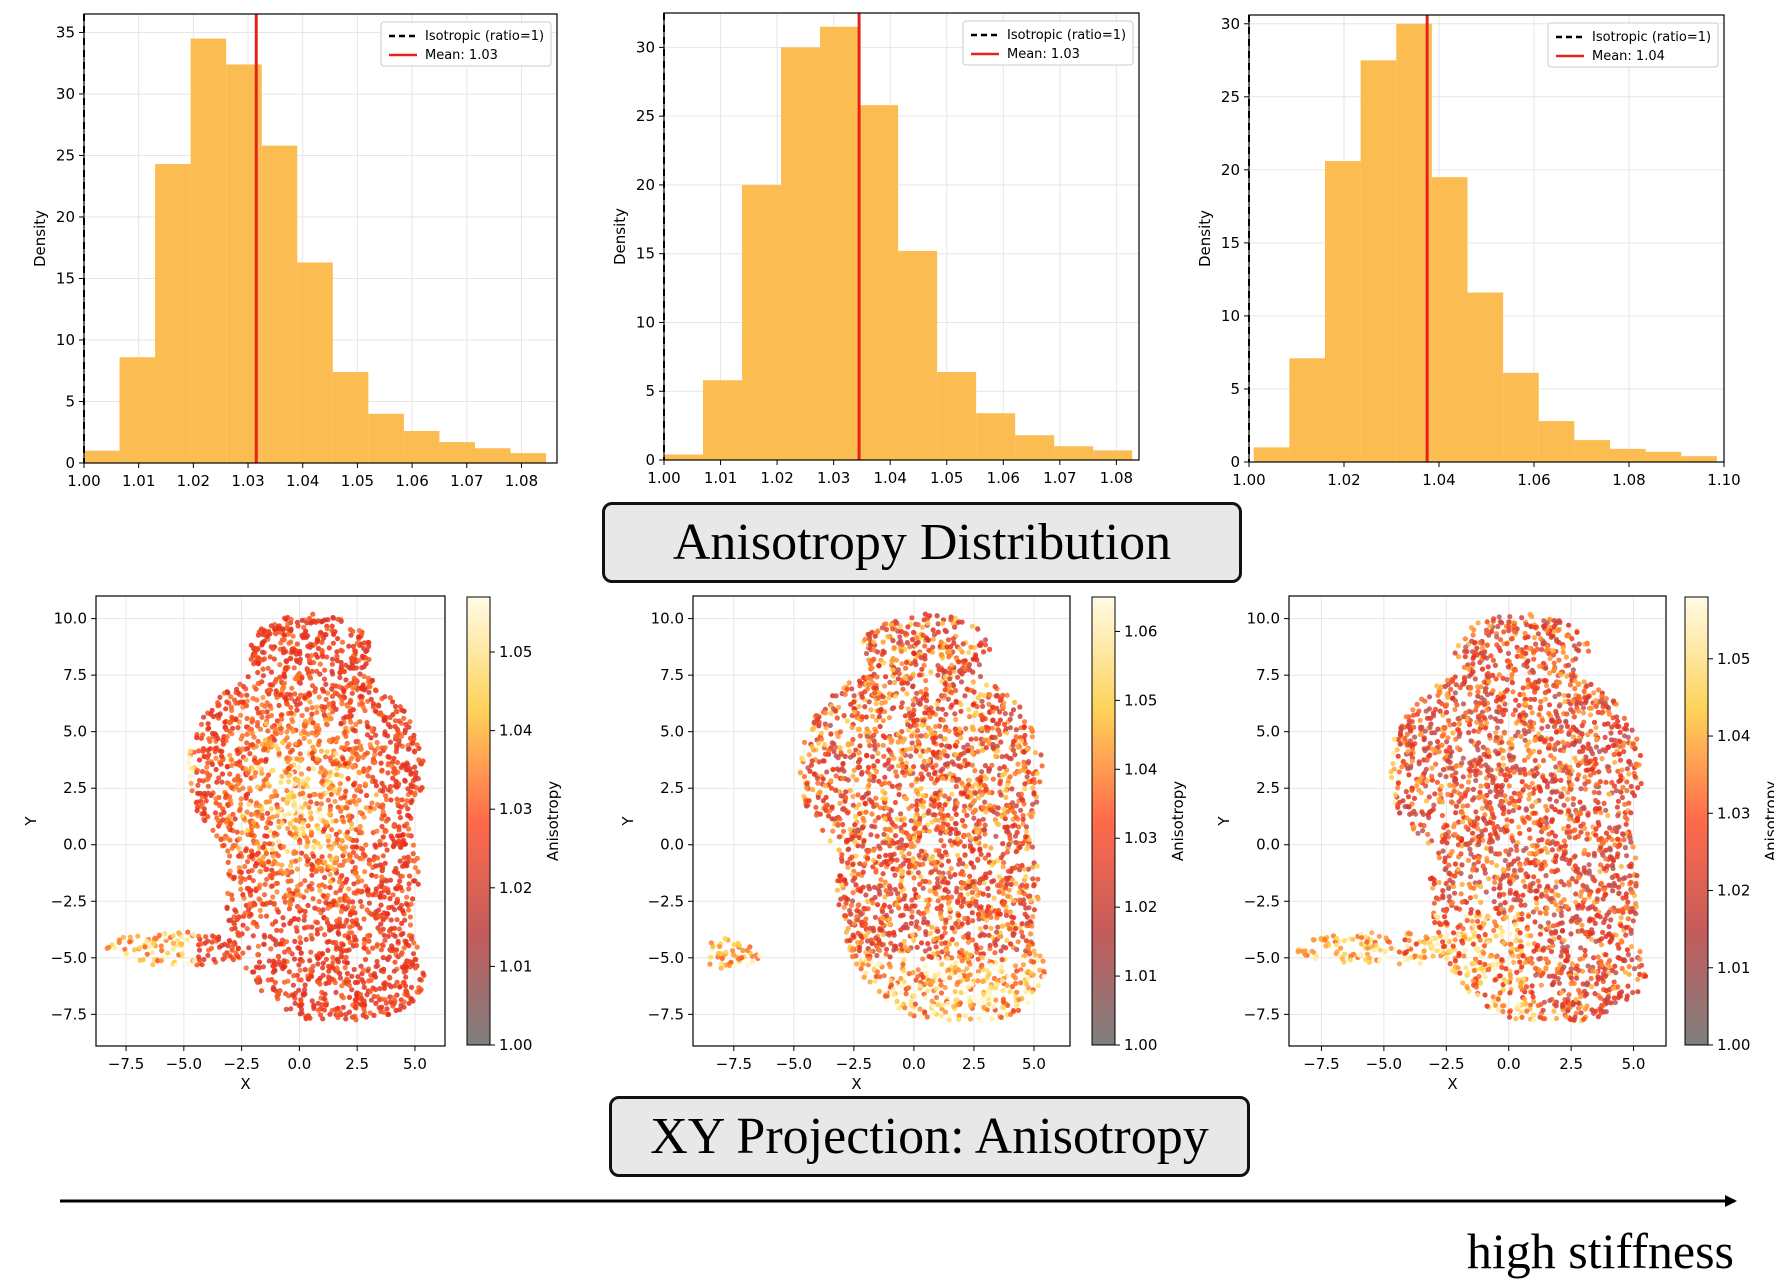 Image resolution: width=1774 pixels, height=1285 pixels. What do you see at coordinates (126, 1064) in the screenshot?
I see `x-tick-label: −7.5` at bounding box center [126, 1064].